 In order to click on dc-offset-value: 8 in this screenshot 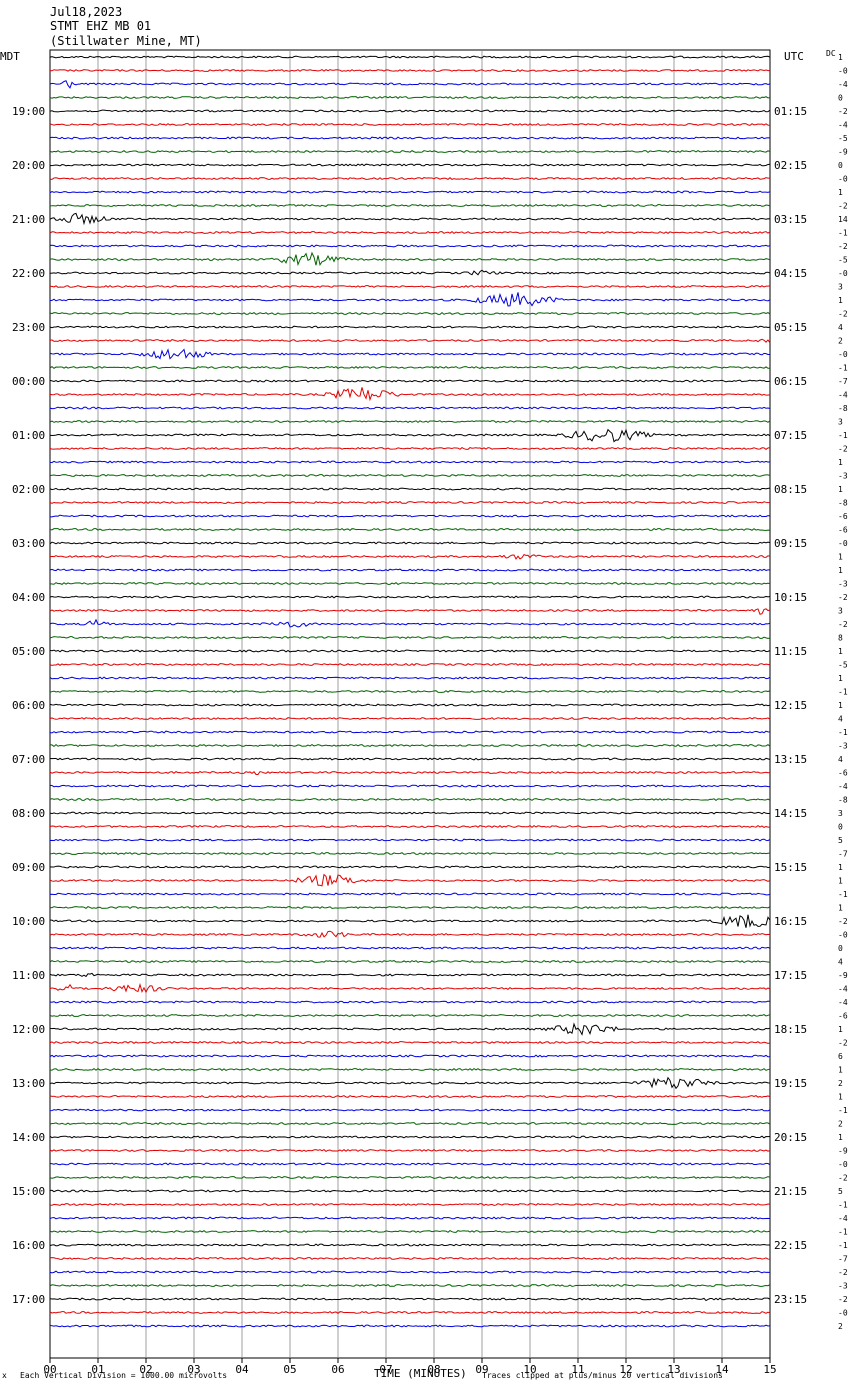, I will do `click(840, 638)`.